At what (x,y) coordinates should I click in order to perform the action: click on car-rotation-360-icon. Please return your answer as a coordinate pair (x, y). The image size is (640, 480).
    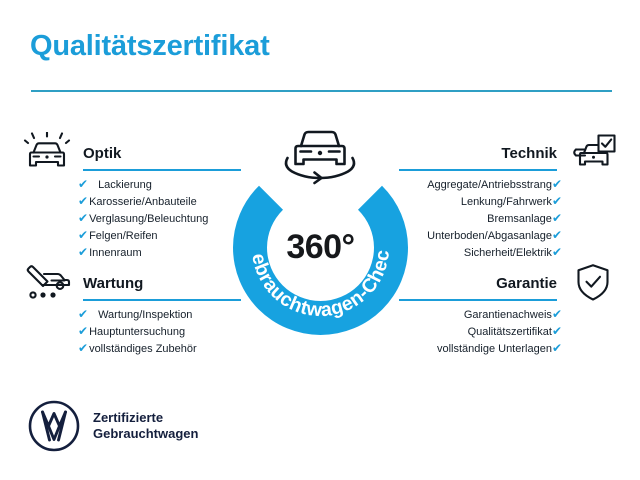
    Looking at the image, I should click on (320, 155).